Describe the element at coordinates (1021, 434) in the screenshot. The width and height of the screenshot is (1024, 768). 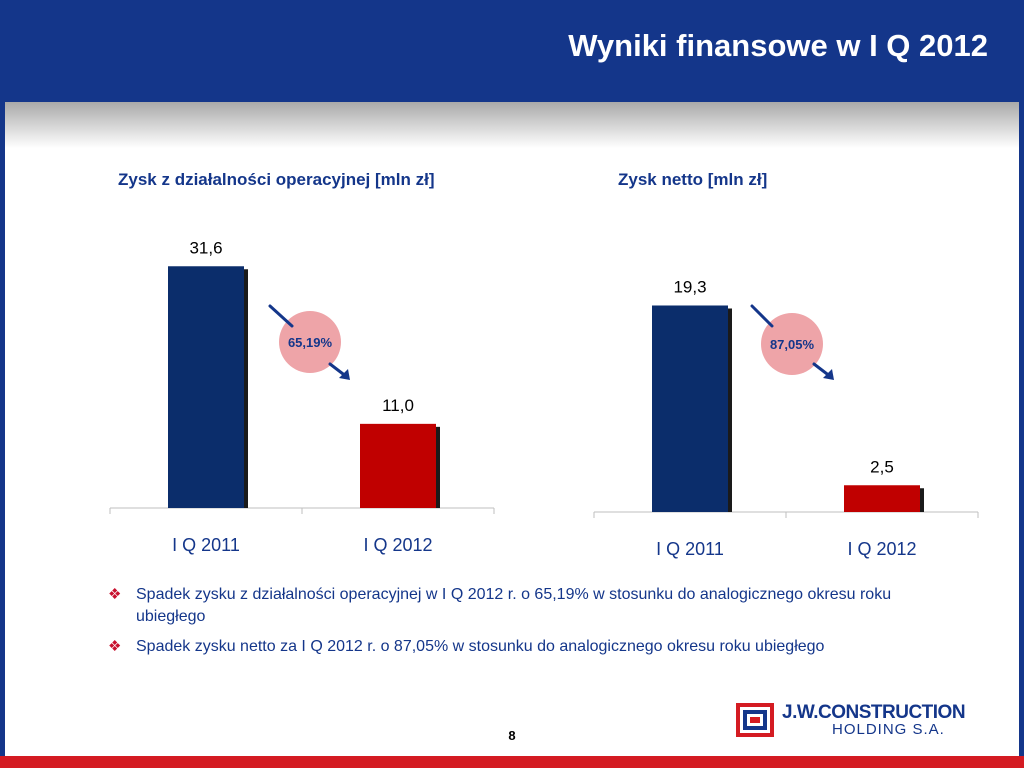
I see `right-border` at that location.